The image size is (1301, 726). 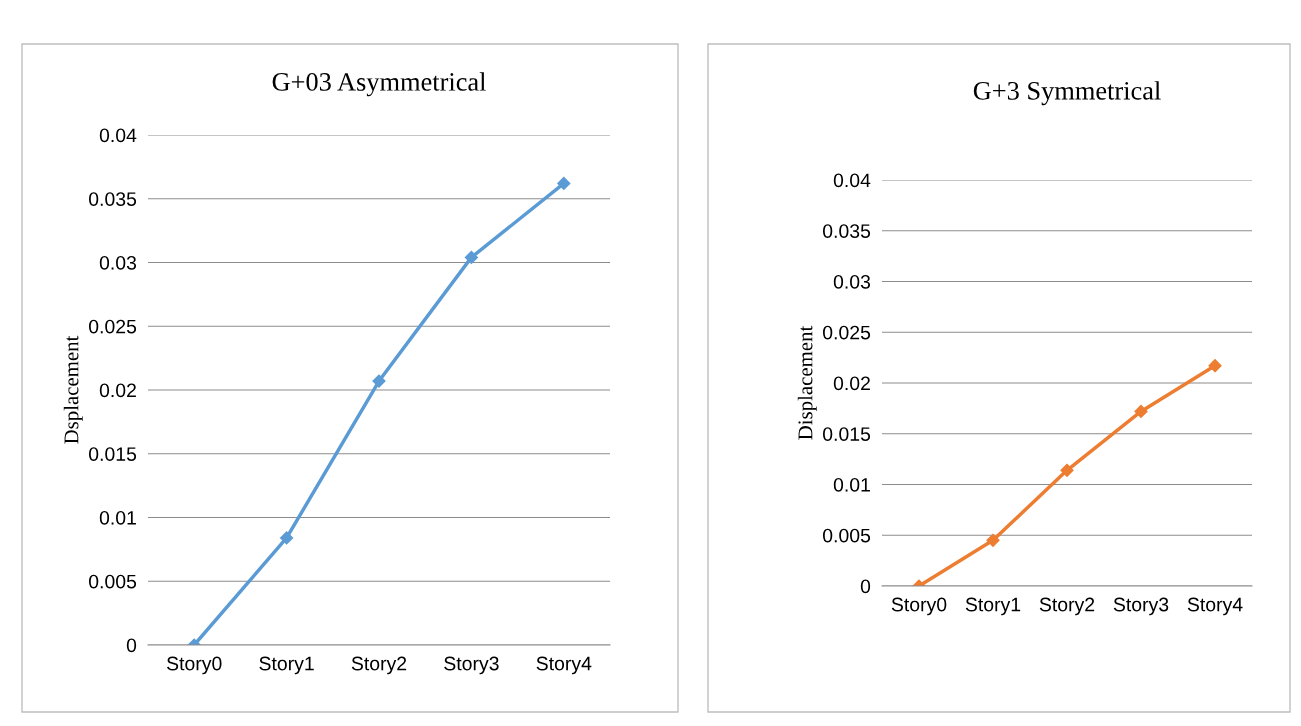 What do you see at coordinates (73, 389) in the screenshot?
I see `y-axis-title: Dsplacement` at bounding box center [73, 389].